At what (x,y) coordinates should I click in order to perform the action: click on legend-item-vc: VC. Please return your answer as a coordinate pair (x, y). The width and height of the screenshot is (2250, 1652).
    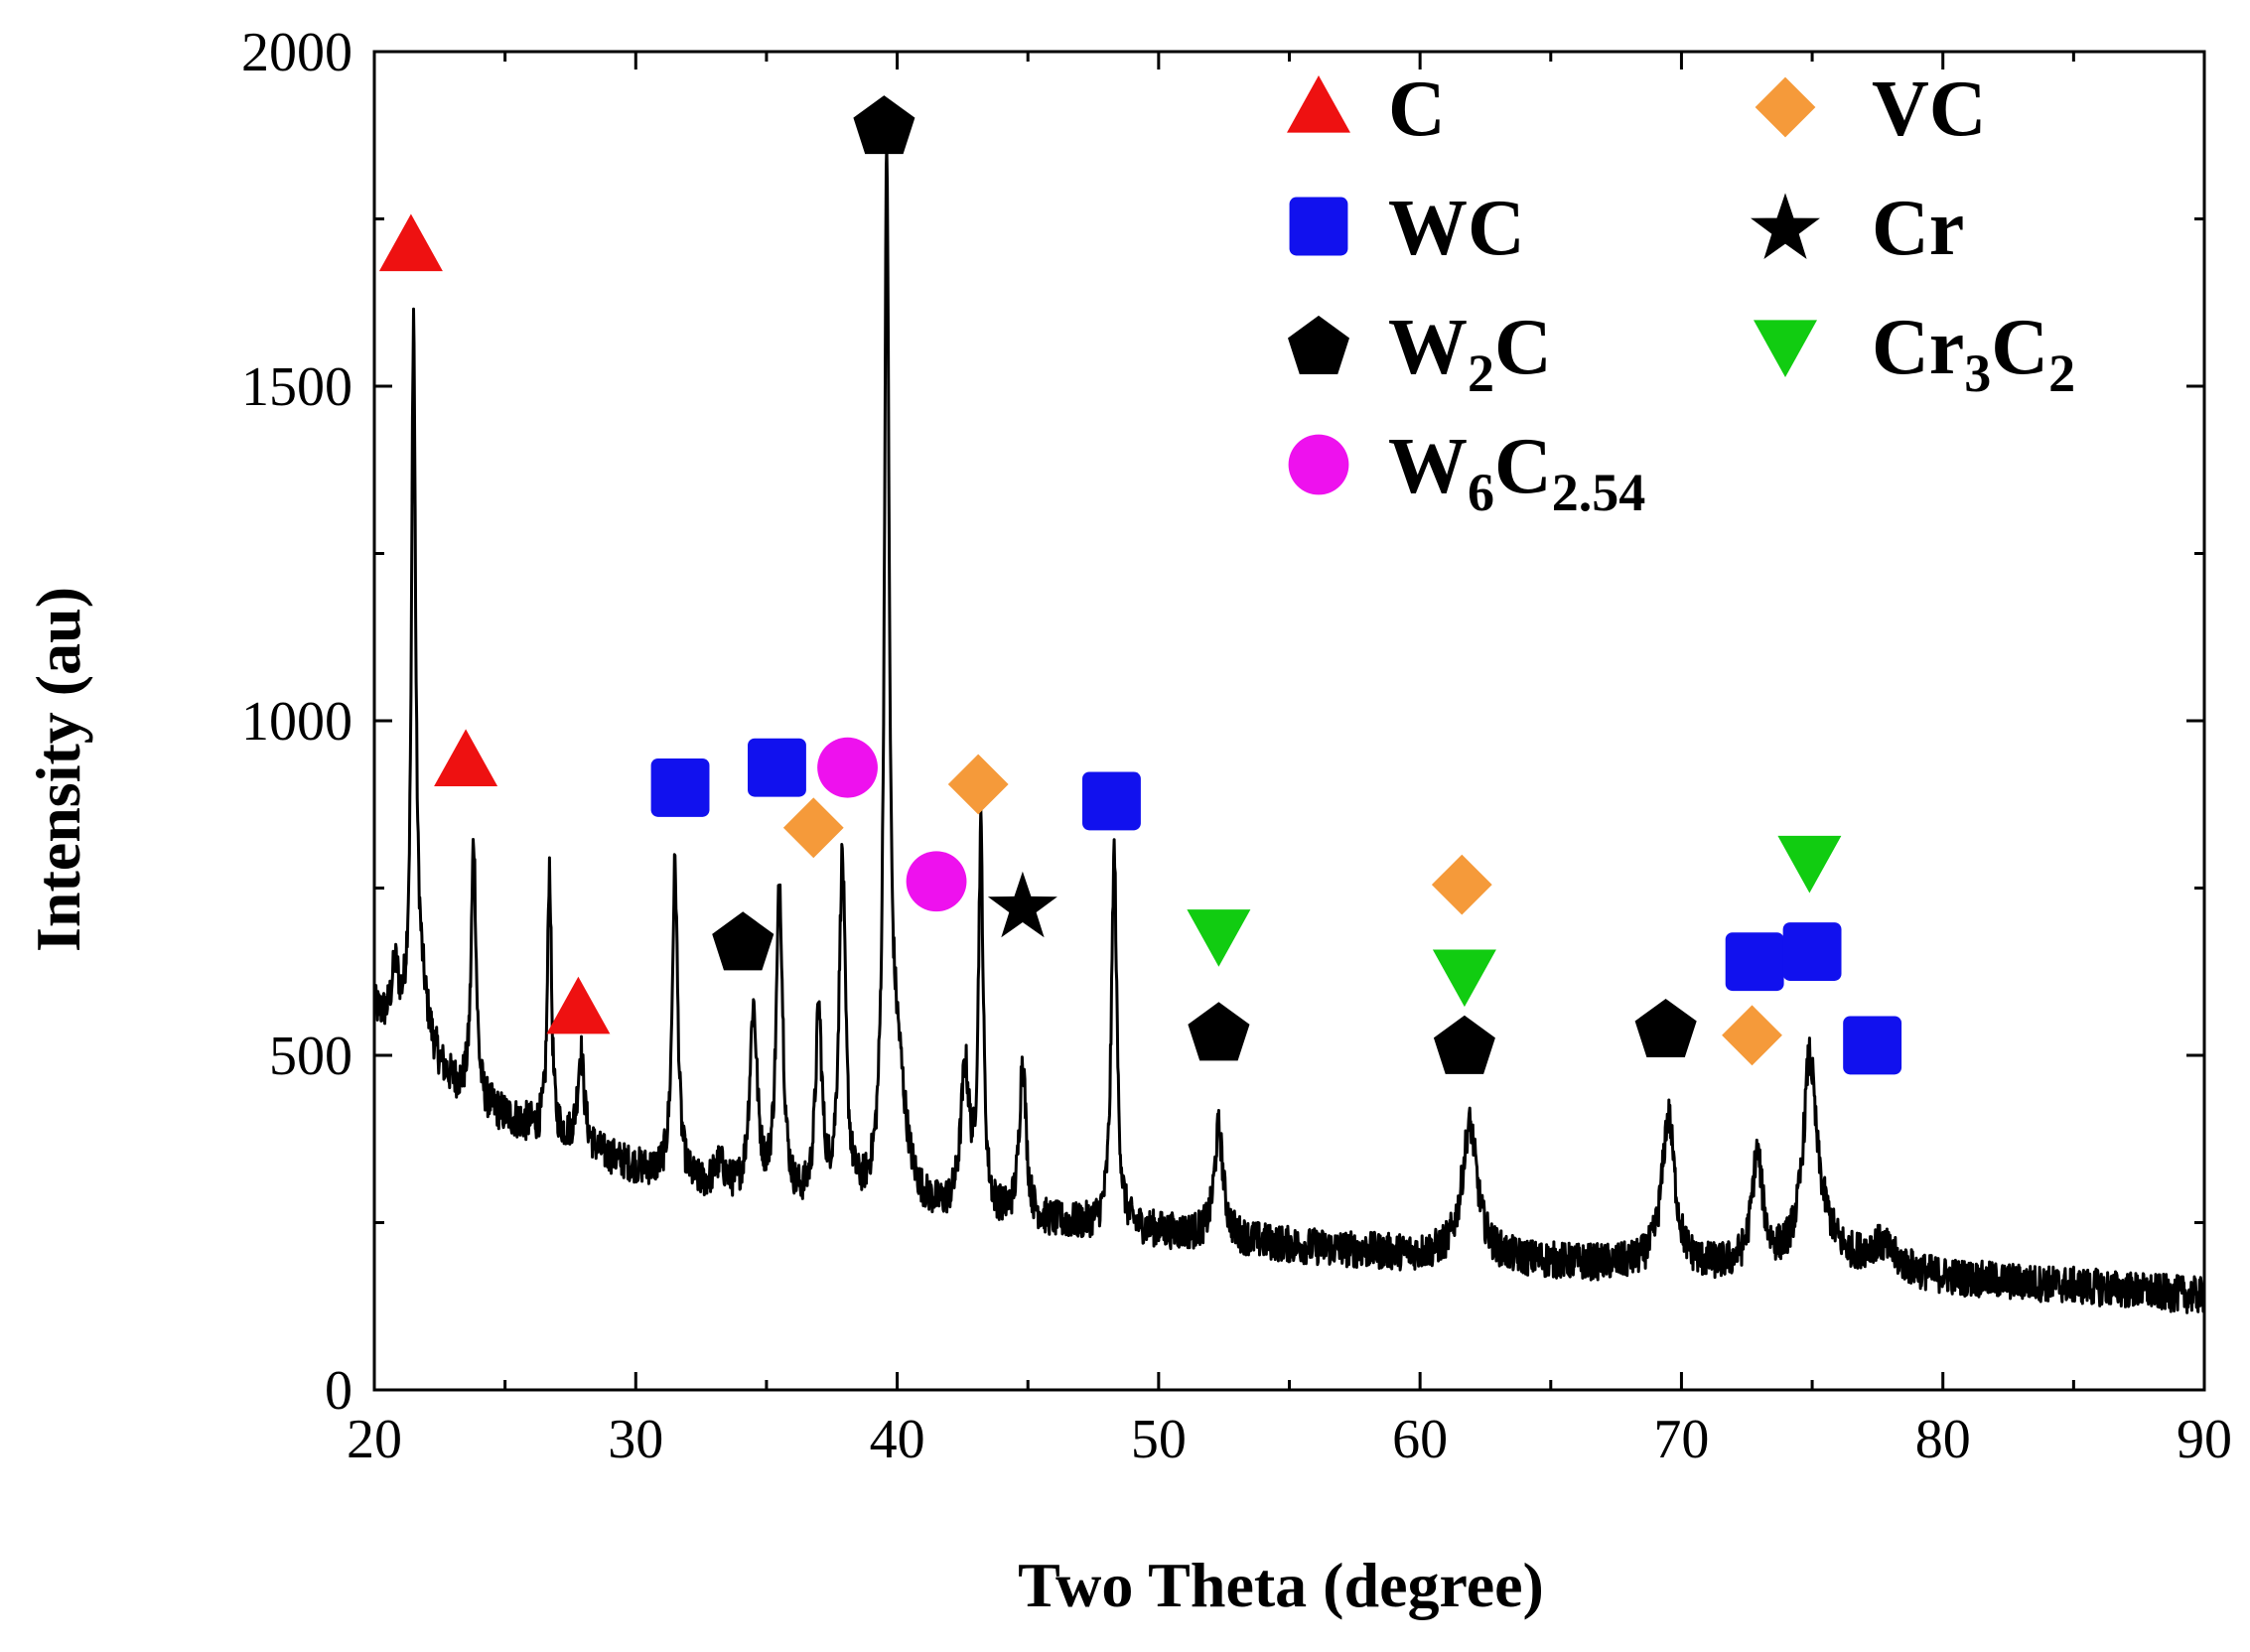
    Looking at the image, I should click on (1871, 110).